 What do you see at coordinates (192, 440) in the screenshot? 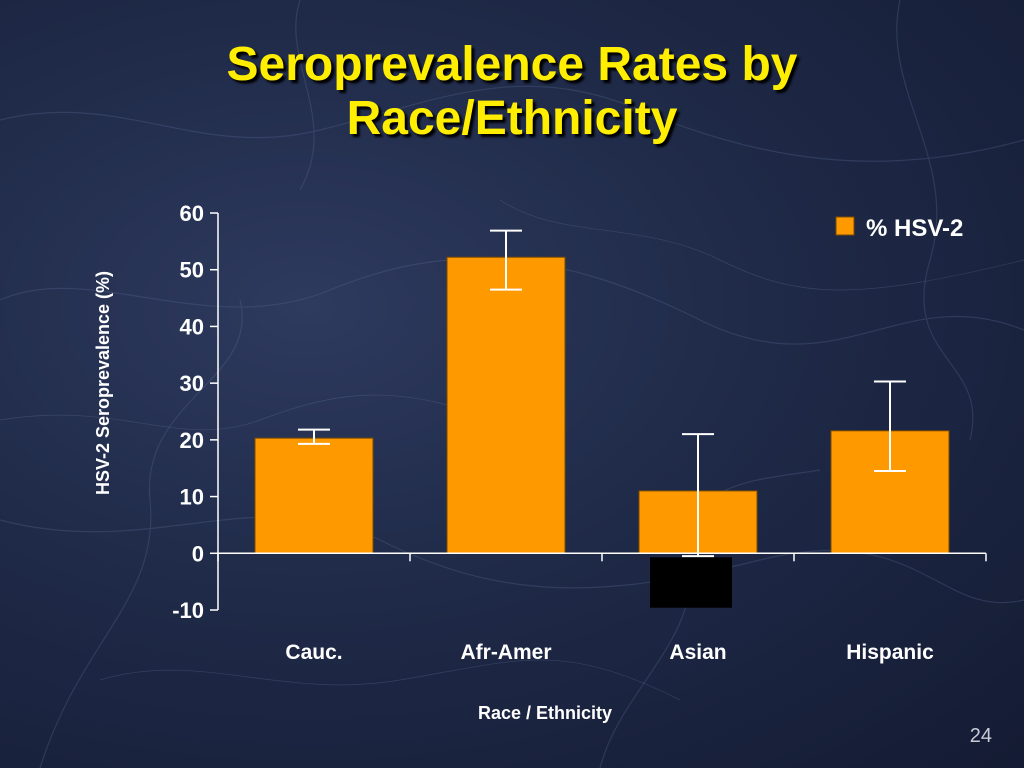
I see `y-tick-label-4: 20` at bounding box center [192, 440].